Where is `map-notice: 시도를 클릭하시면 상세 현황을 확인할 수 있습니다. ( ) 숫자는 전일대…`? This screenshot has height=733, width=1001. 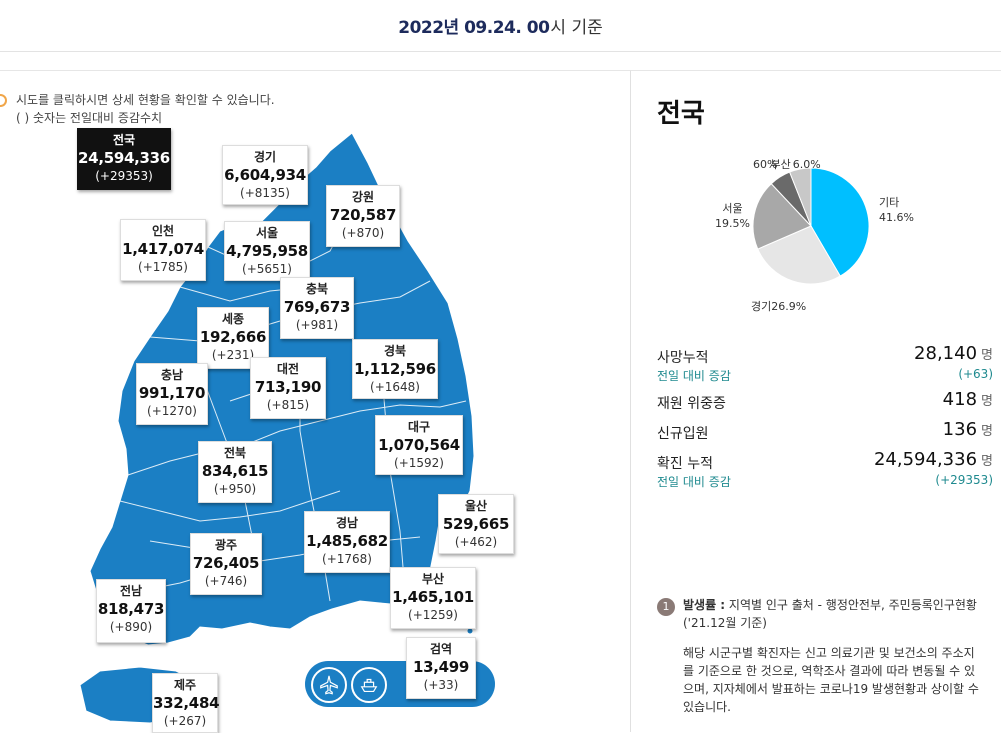 map-notice: 시도를 클릭하시면 상세 현황을 확인할 수 있습니다. ( ) 숫자는 전일대… is located at coordinates (137, 109).